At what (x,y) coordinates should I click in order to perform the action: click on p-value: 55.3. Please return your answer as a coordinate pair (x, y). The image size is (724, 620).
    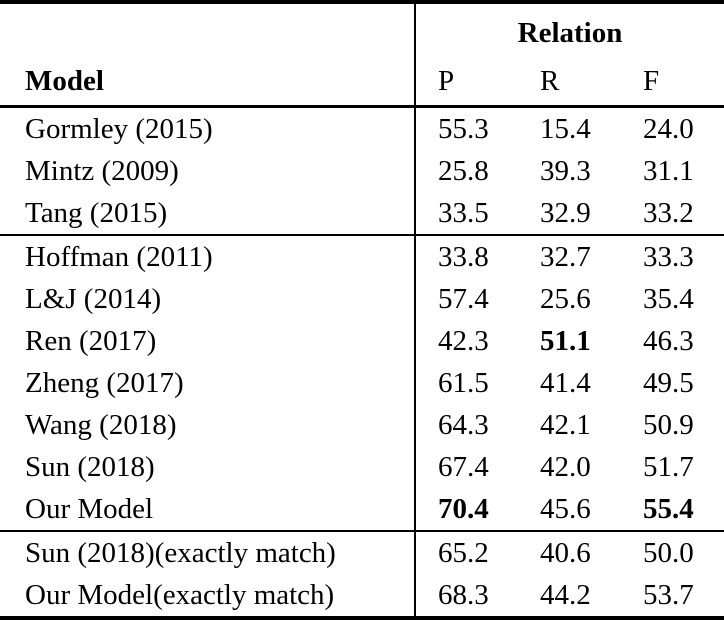
    Looking at the image, I should click on (466, 128).